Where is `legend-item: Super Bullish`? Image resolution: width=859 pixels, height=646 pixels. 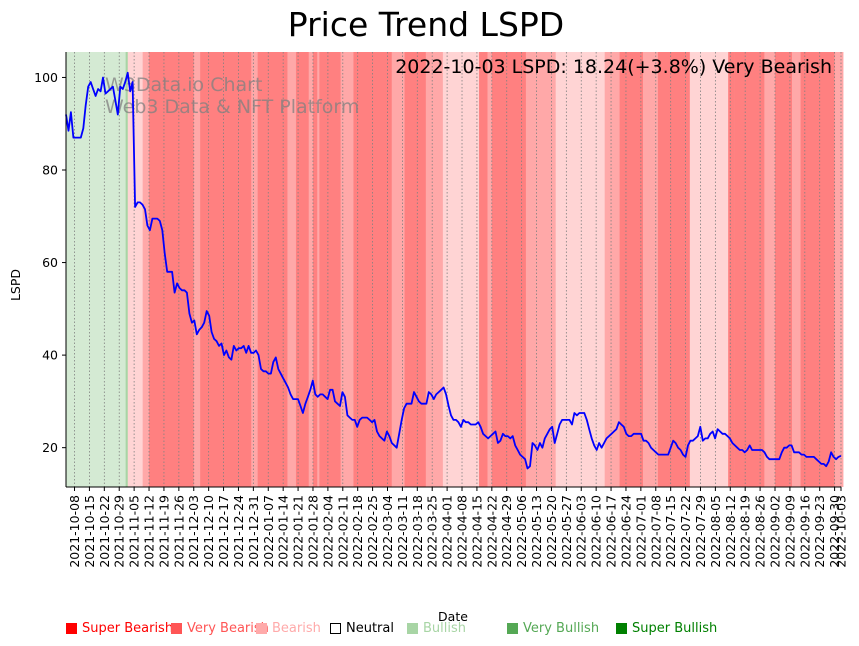
legend-item: Super Bullish is located at coordinates (666, 628).